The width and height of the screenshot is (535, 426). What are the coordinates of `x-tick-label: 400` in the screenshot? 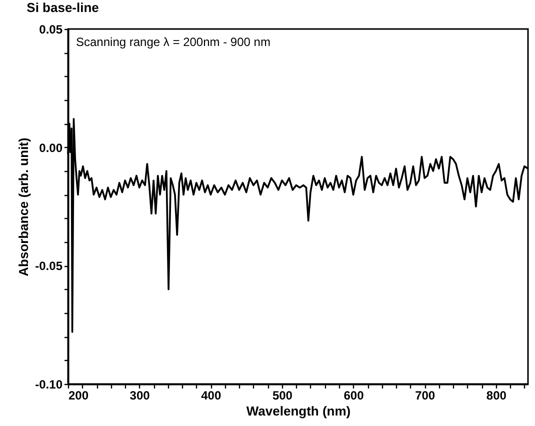 It's located at (211, 395).